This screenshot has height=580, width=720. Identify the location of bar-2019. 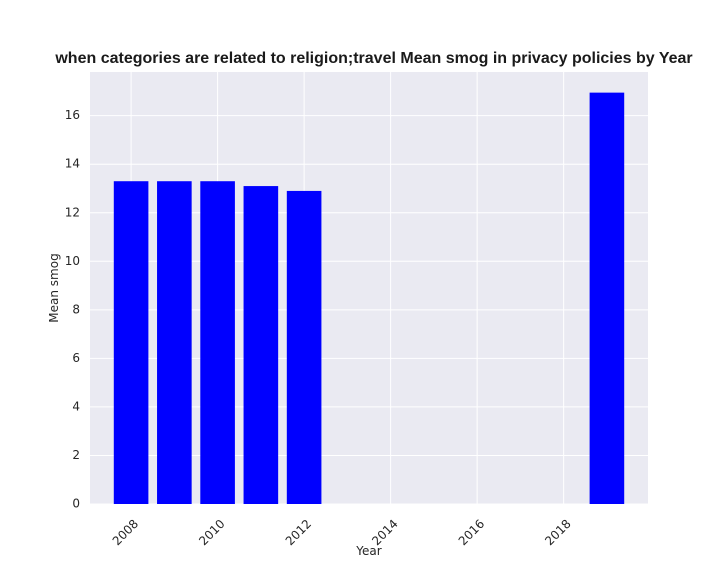
(607, 298).